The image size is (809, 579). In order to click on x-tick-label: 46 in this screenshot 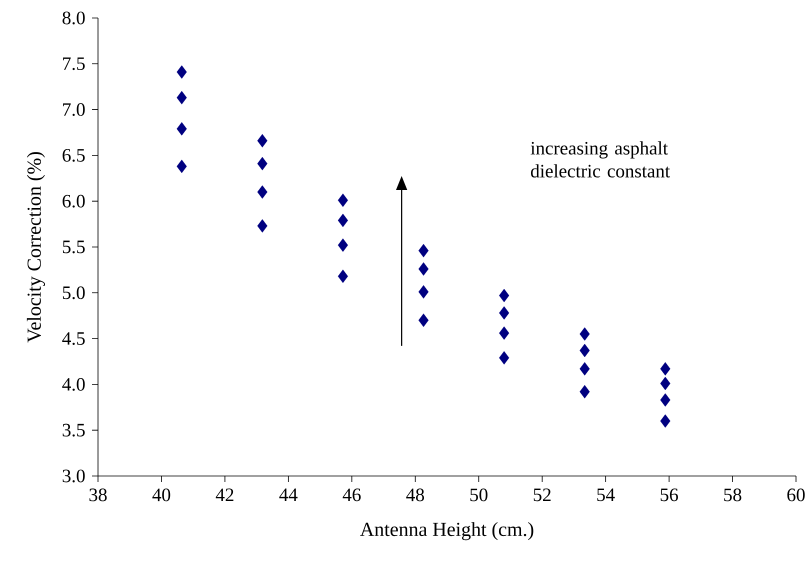, I will do `click(351, 495)`.